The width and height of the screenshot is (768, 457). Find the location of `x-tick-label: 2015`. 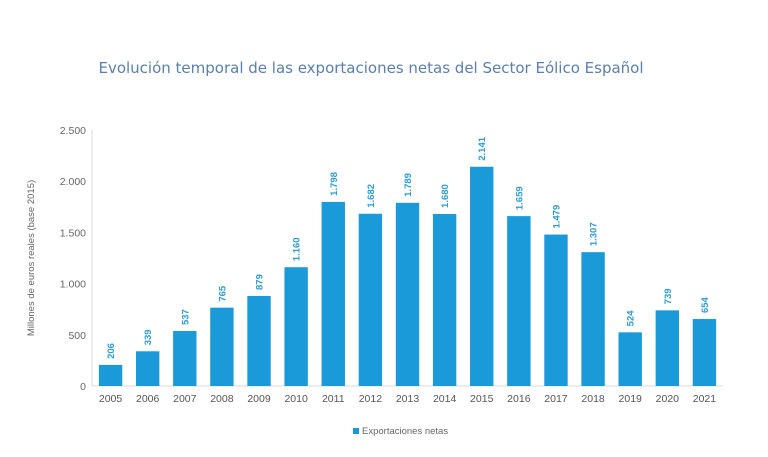

x-tick-label: 2015 is located at coordinates (482, 399).